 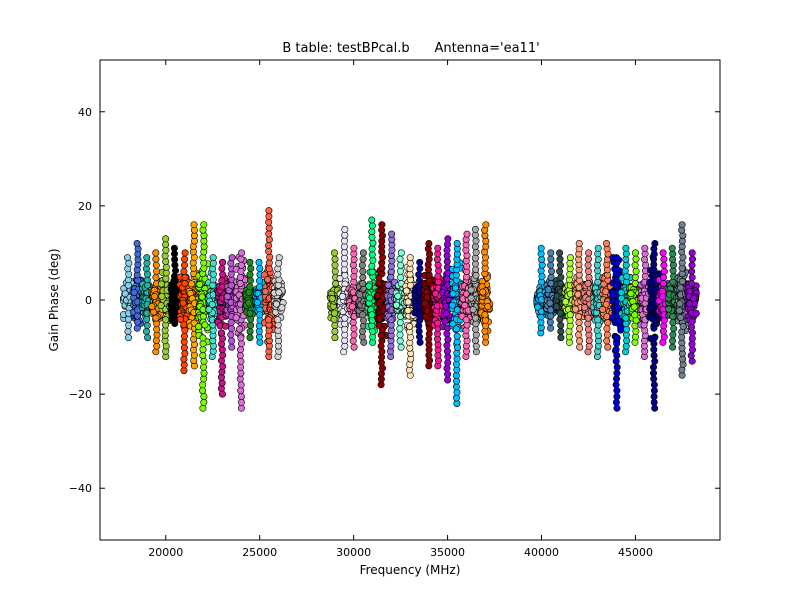 What do you see at coordinates (85, 112) in the screenshot?
I see `y-tick-label: 40` at bounding box center [85, 112].